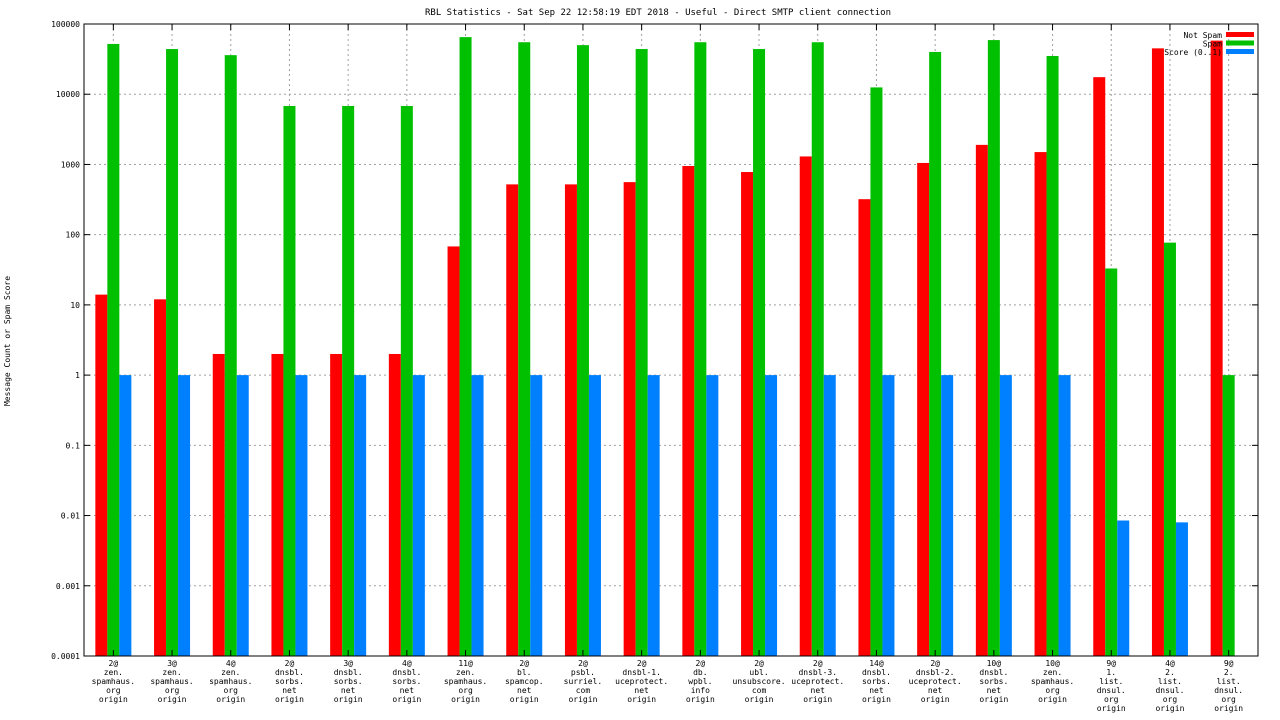  What do you see at coordinates (113, 681) in the screenshot?
I see `x-tick-label: 2@ zen. spamhaus. org origin` at bounding box center [113, 681].